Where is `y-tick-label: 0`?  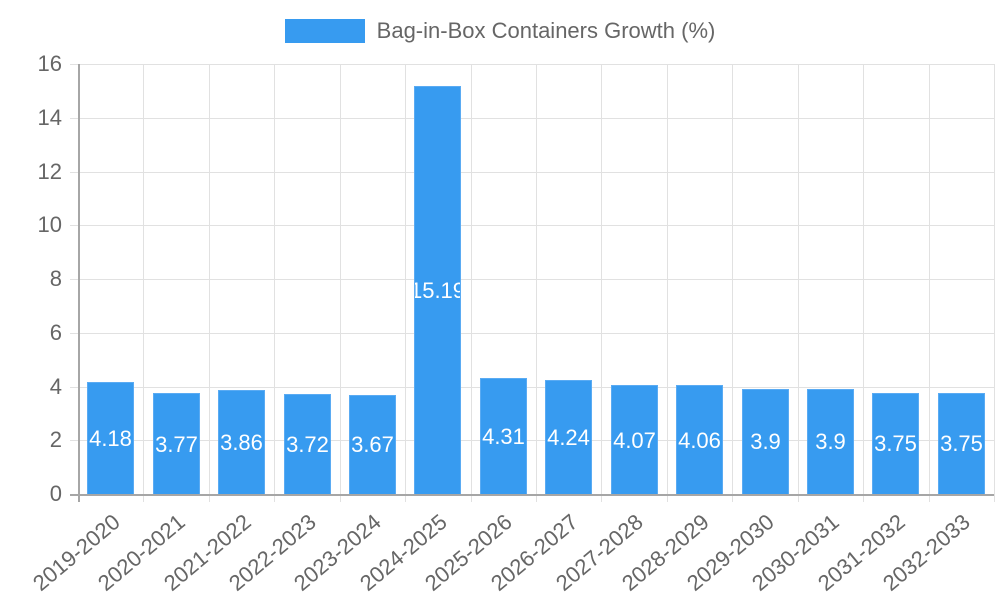 y-tick-label: 0 is located at coordinates (55, 493).